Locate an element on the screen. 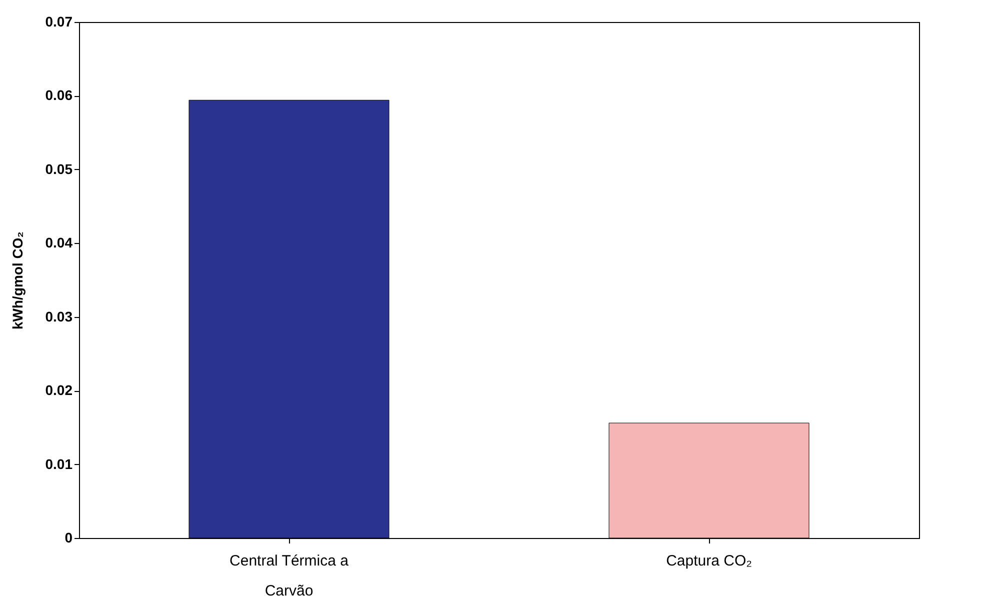  y-axis-title: kWh/gmol CO₂ is located at coordinates (17, 281).